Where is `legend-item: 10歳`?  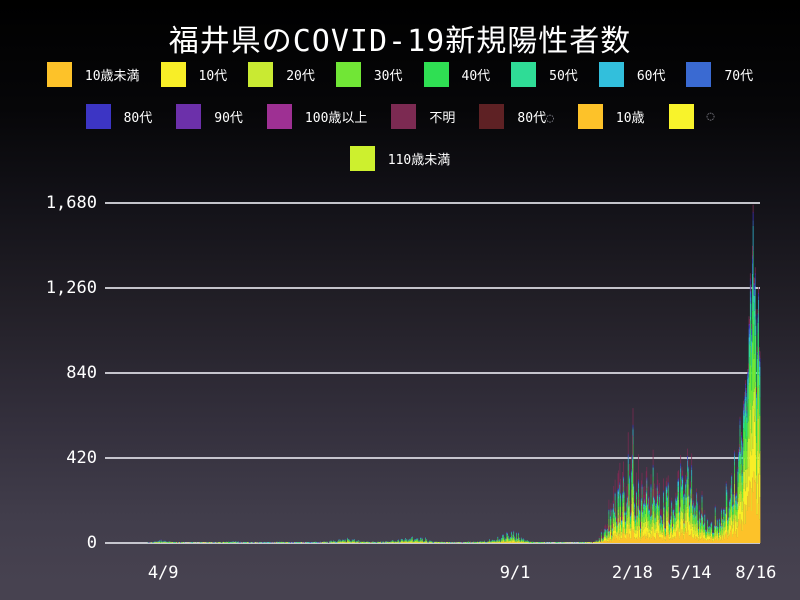 legend-item: 10歳 is located at coordinates (611, 116).